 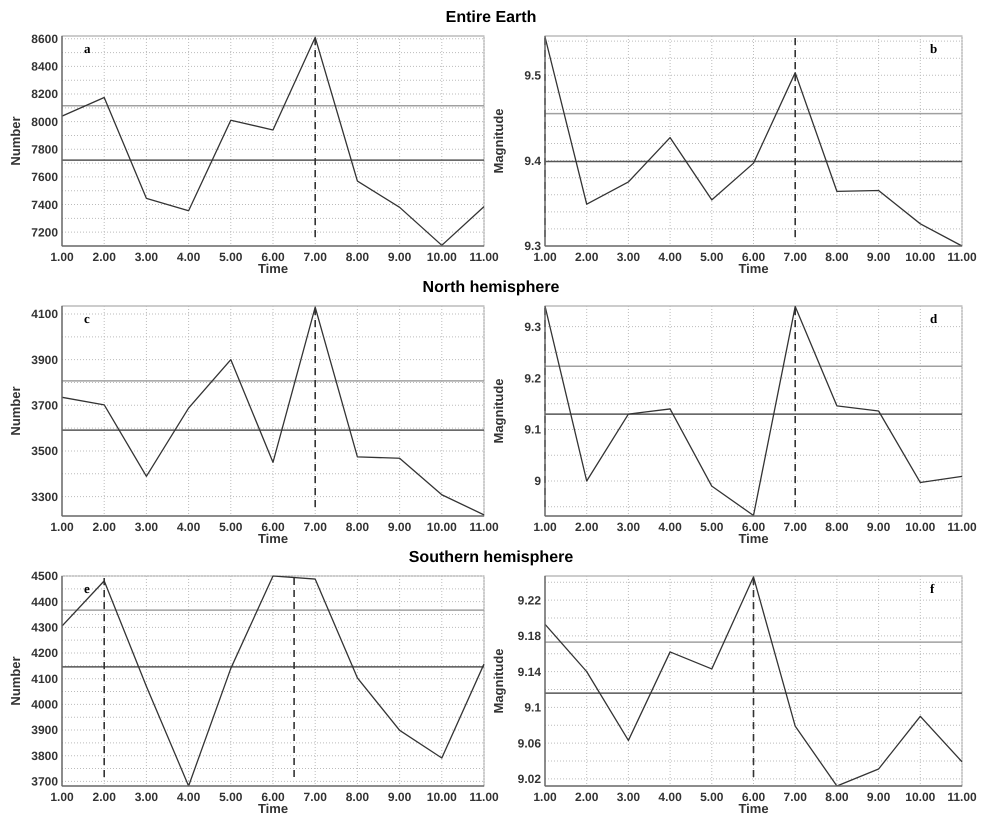 What do you see at coordinates (533, 327) in the screenshot?
I see `y-tick-label: 9.3` at bounding box center [533, 327].